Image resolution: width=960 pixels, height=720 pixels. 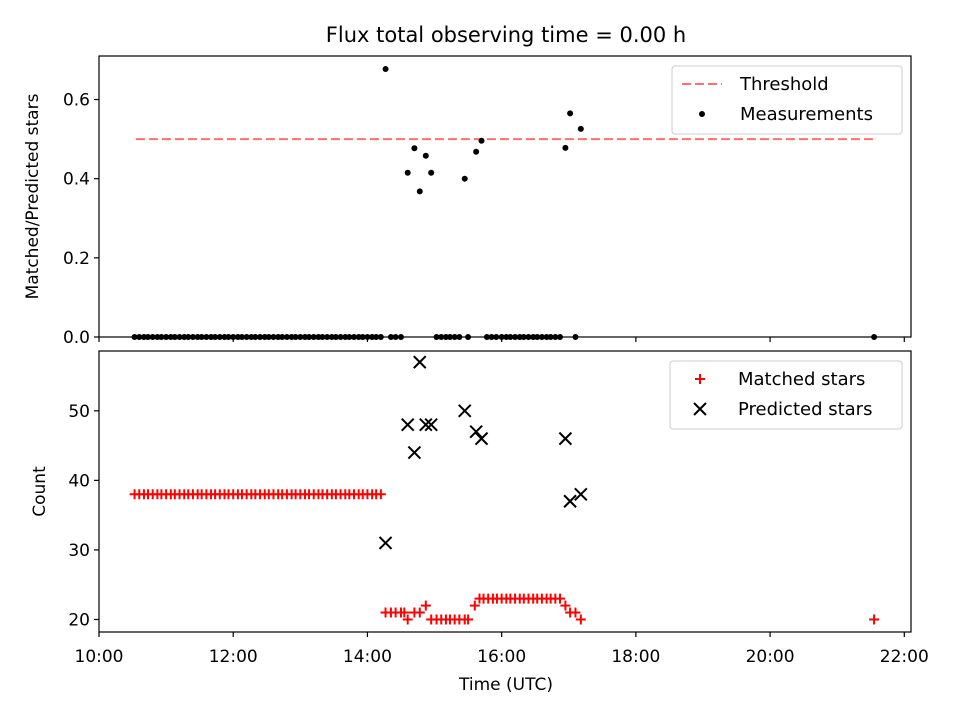 What do you see at coordinates (801, 379) in the screenshot?
I see `legend-label: Matched stars` at bounding box center [801, 379].